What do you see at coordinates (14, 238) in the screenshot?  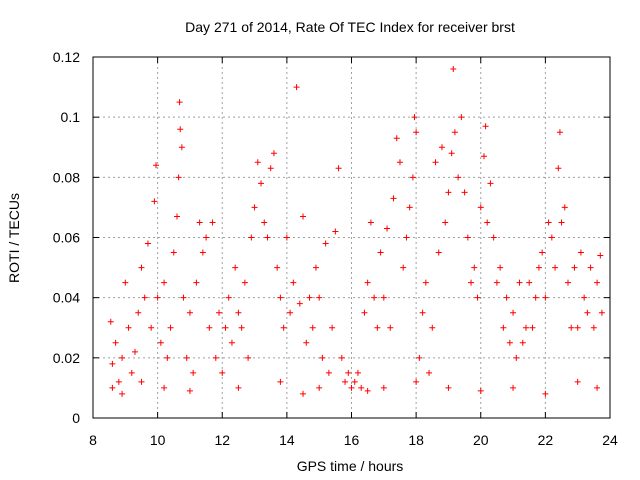 I see `y-axis-label: ROTI / TECUs` at bounding box center [14, 238].